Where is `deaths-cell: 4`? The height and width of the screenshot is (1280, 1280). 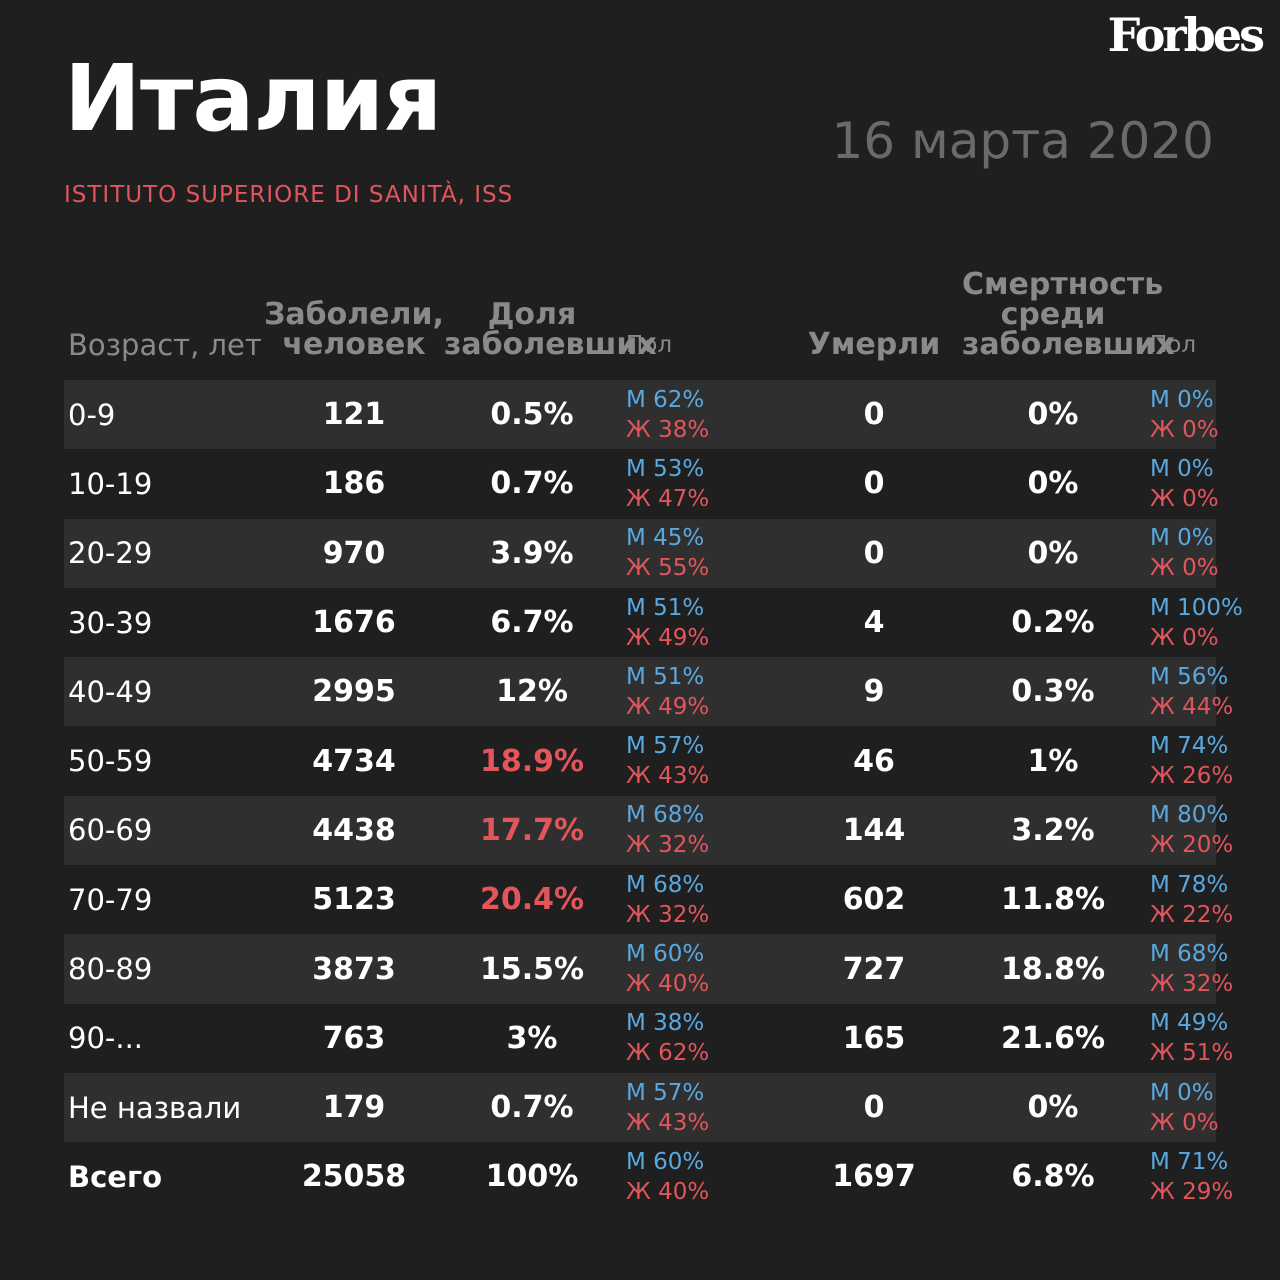
deaths-cell: 4 is located at coordinates (874, 623).